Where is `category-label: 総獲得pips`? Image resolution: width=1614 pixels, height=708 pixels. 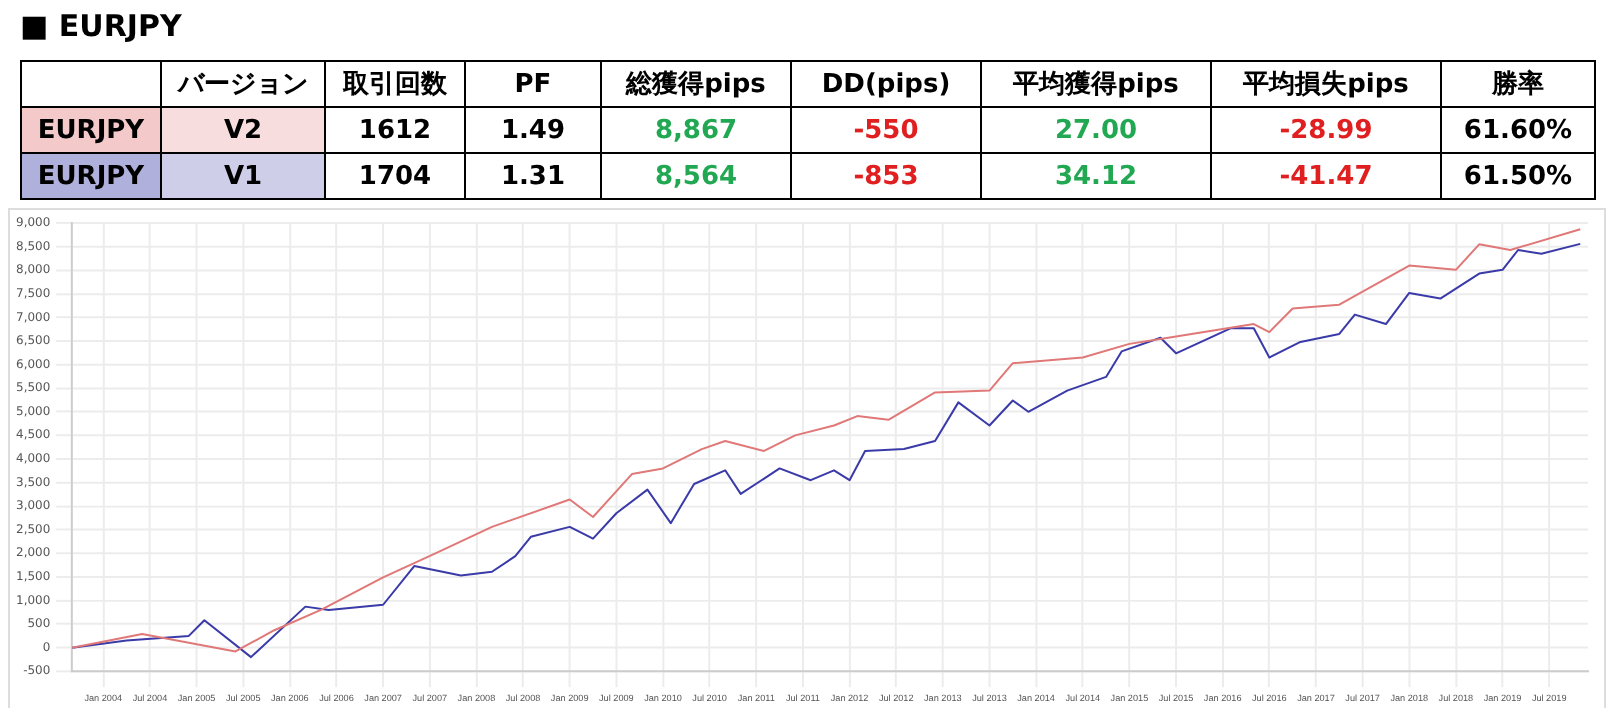
category-label: 総獲得pips is located at coordinates (696, 84).